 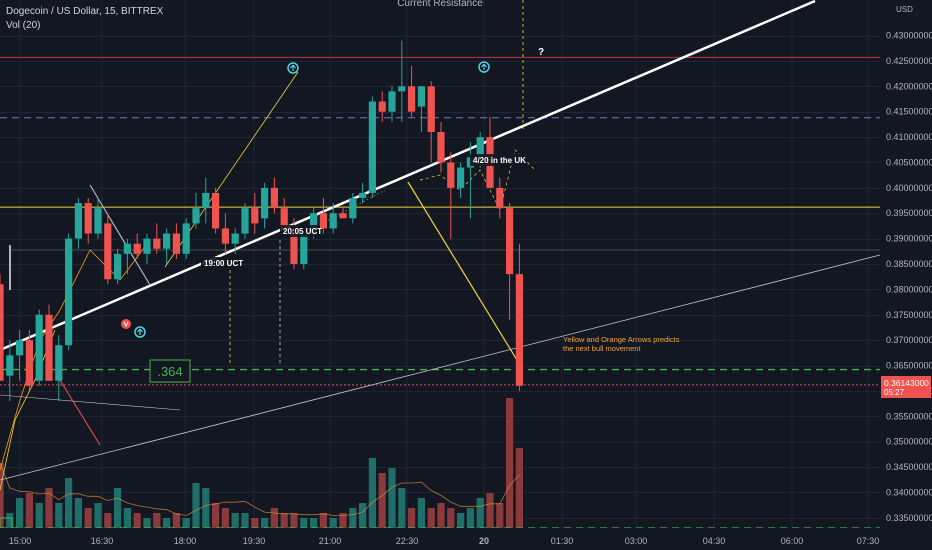 I want to click on price-tick-16: 0.35000000, so click(x=909, y=442).